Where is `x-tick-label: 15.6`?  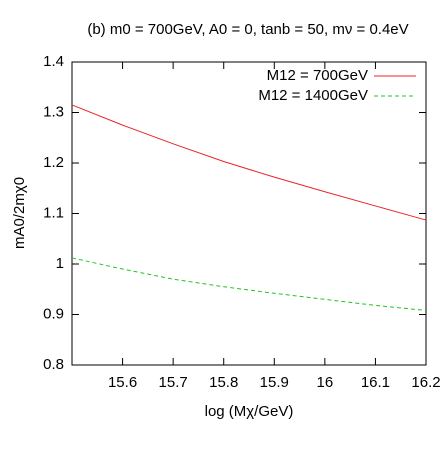
x-tick-label: 15.6 is located at coordinates (122, 382).